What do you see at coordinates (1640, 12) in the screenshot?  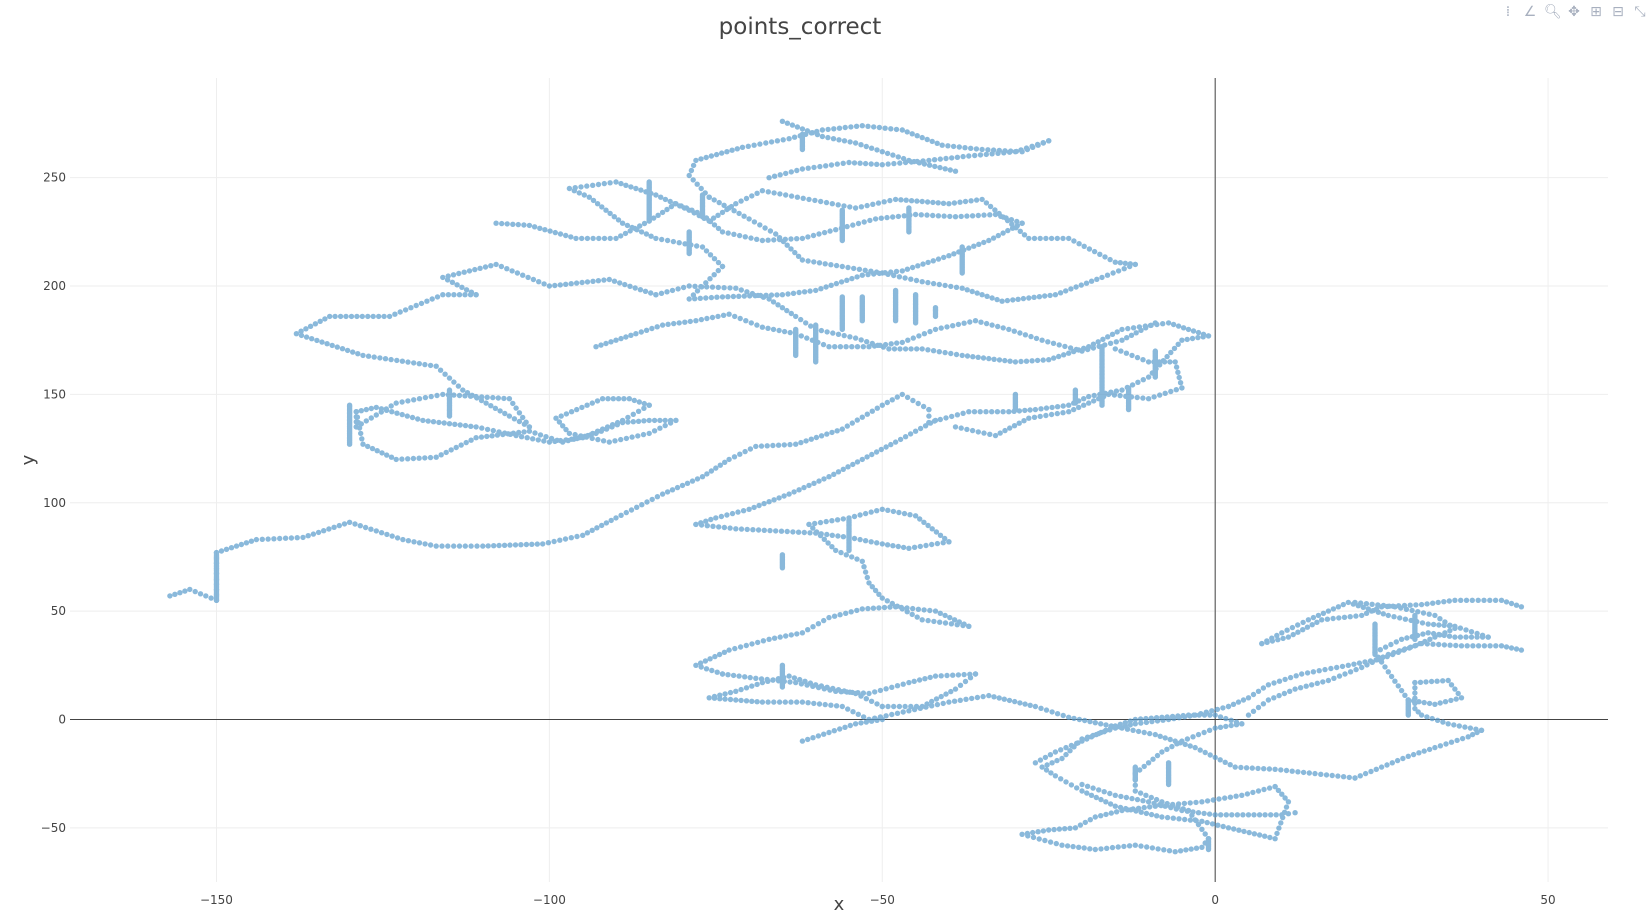 I see `autoscale-icon: ⤡` at bounding box center [1640, 12].